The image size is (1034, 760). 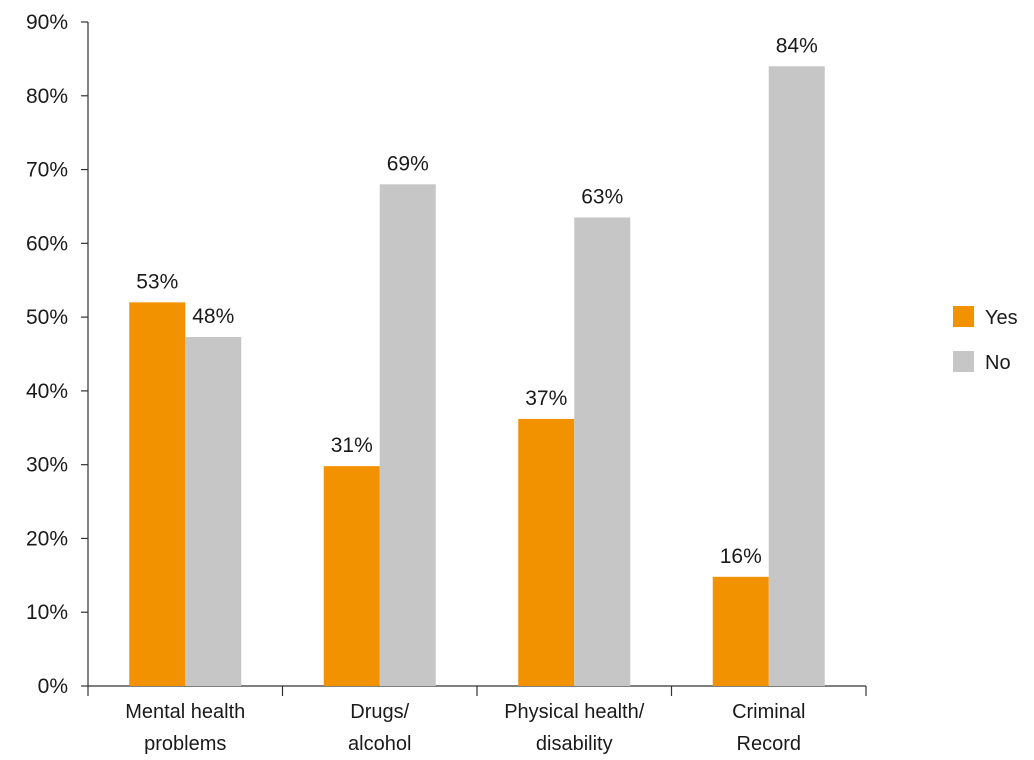 What do you see at coordinates (47, 317) in the screenshot?
I see `y-tick-label: 50%` at bounding box center [47, 317].